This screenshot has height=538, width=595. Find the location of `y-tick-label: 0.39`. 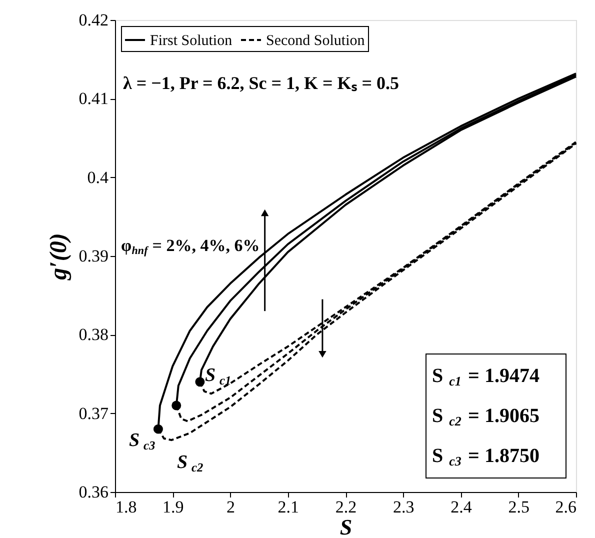

y-tick-label: 0.39 is located at coordinates (93, 256).